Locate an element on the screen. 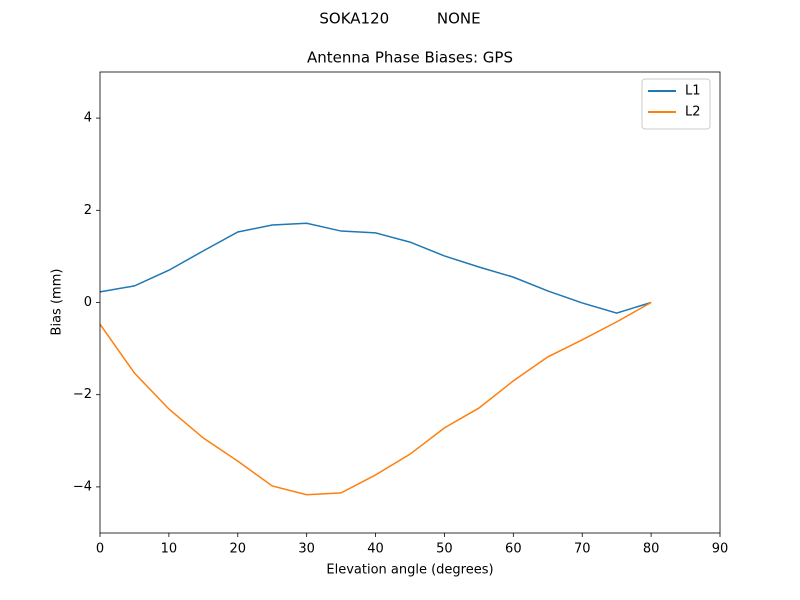 This screenshot has width=800, height=600. legend-label: L1 is located at coordinates (693, 91).